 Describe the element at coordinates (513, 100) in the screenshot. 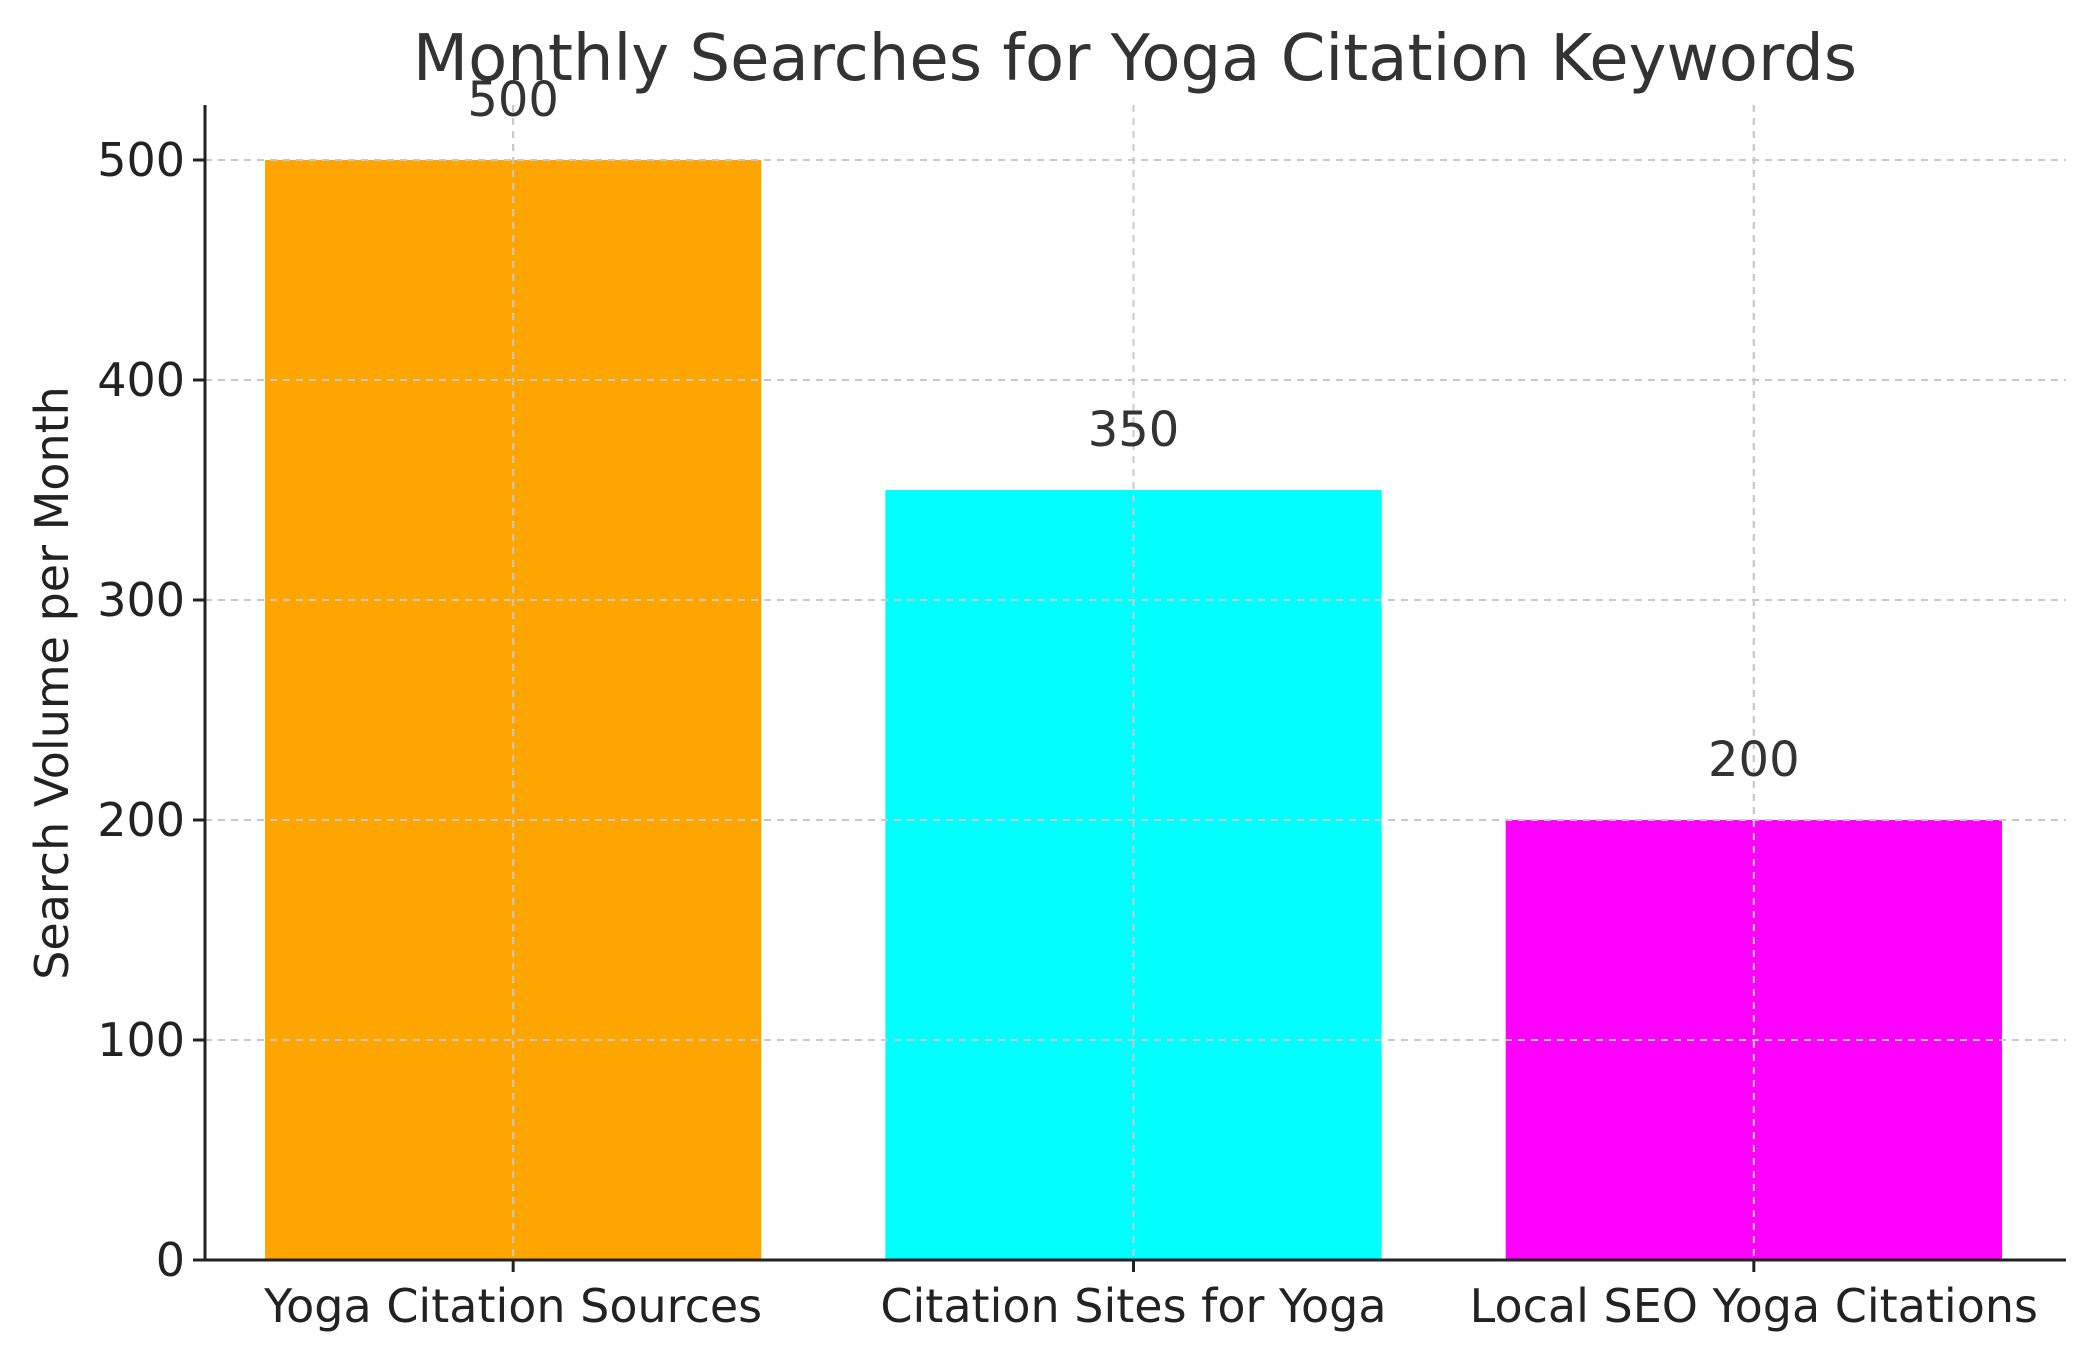

I see `bar-value-label: 500` at that location.